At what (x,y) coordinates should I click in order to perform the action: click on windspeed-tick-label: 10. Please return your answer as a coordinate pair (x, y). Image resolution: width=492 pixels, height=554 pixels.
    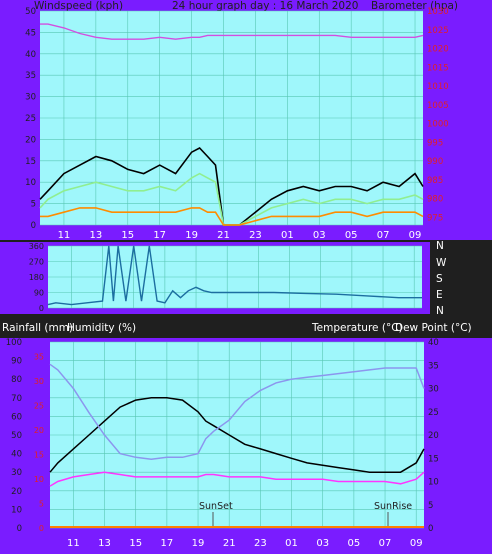
    Looking at the image, I should click on (30, 183).